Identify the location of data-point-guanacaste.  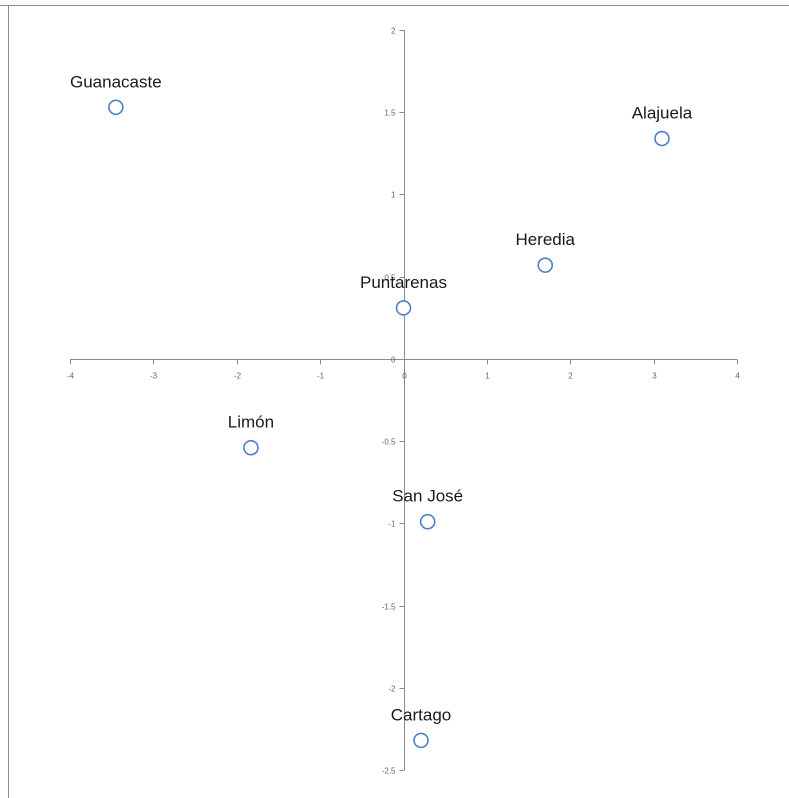
(116, 107).